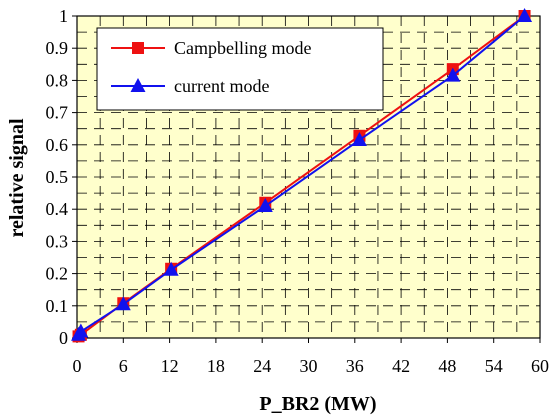 Image resolution: width=556 pixels, height=419 pixels. Describe the element at coordinates (123, 366) in the screenshot. I see `x-tick-label: 6` at that location.